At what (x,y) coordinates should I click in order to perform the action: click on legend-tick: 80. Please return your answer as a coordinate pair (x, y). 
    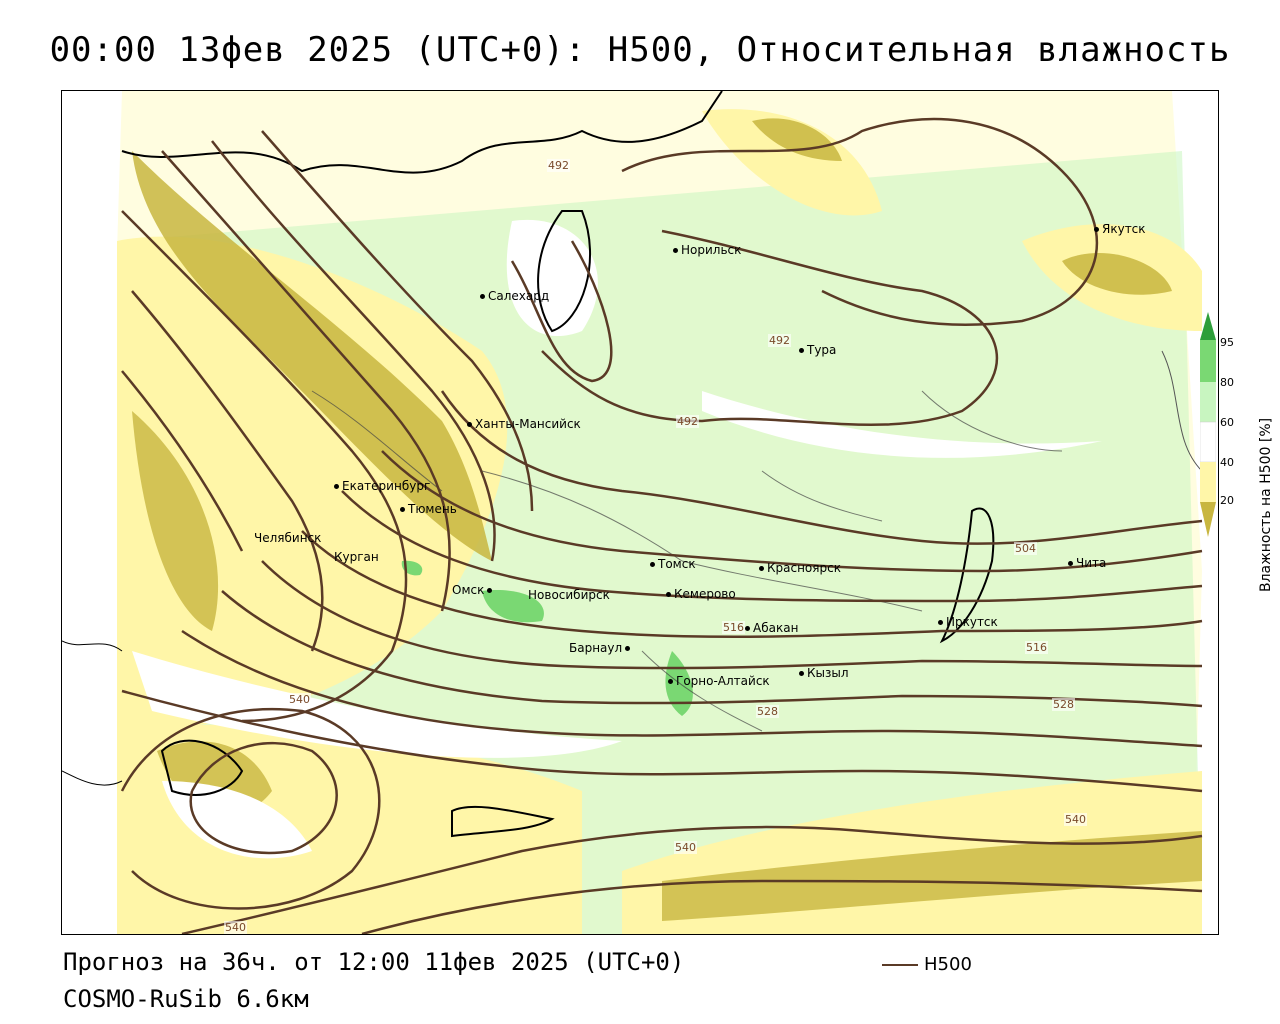
    Looking at the image, I should click on (1227, 382).